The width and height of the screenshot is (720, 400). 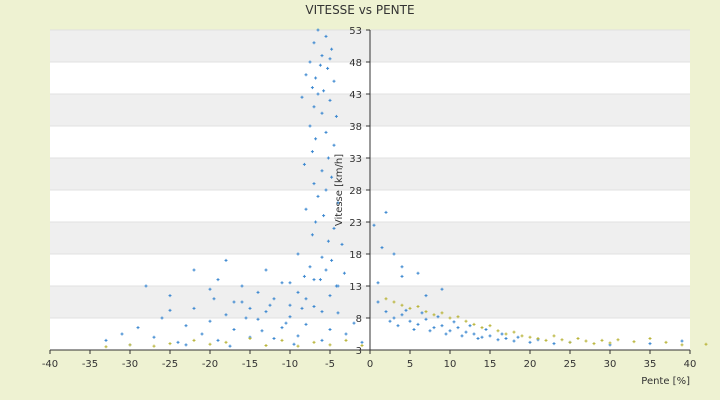 What do you see at coordinates (339, 190) in the screenshot?
I see `y-axis-label: Vitesse [km/h]` at bounding box center [339, 190].